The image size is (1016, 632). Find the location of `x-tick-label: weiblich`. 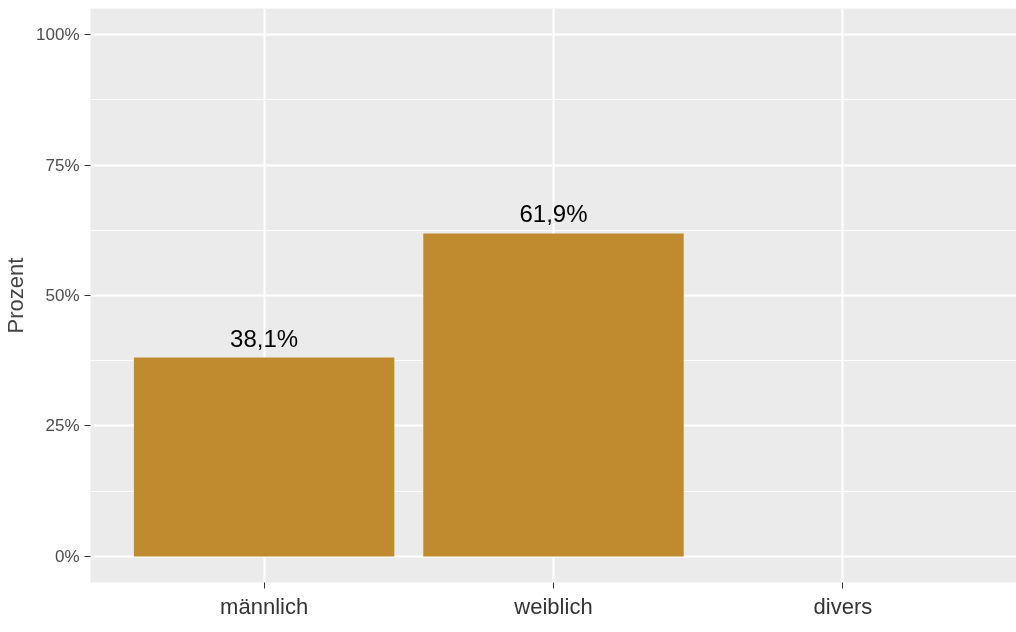

x-tick-label: weiblich is located at coordinates (553, 606).